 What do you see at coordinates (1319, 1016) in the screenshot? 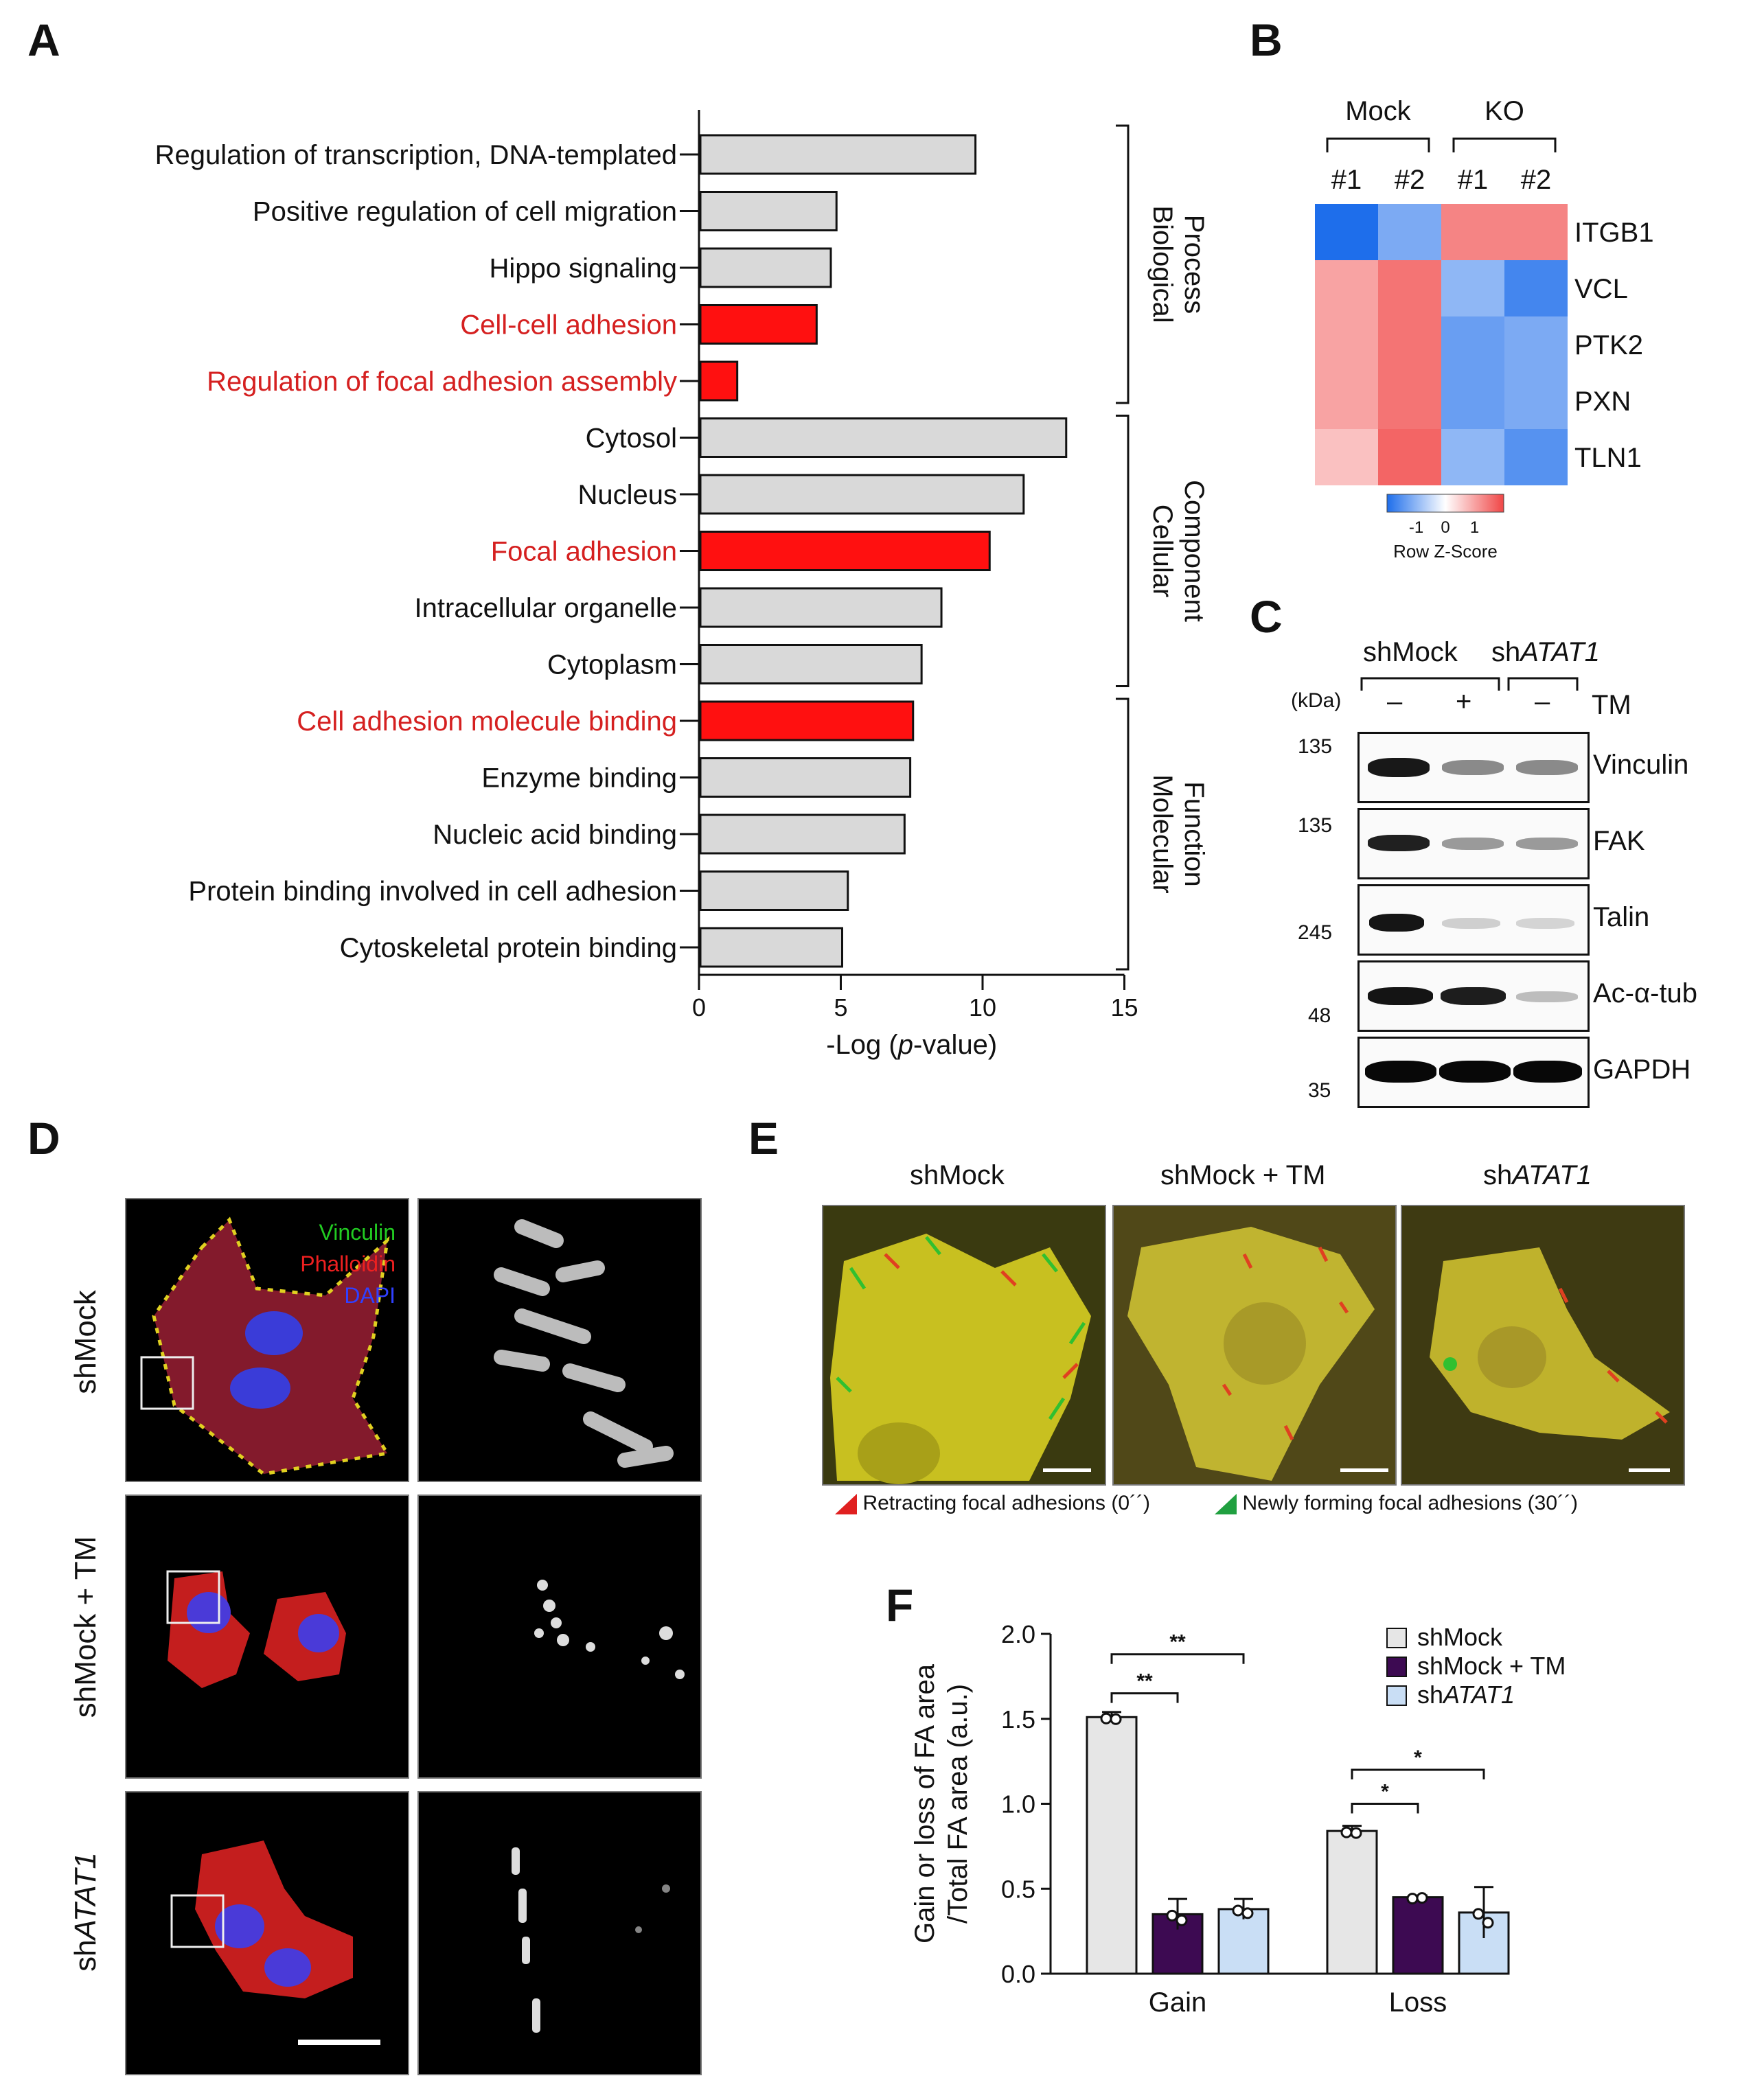
I see `marker-ac-alpha-tub: 48` at bounding box center [1319, 1016].